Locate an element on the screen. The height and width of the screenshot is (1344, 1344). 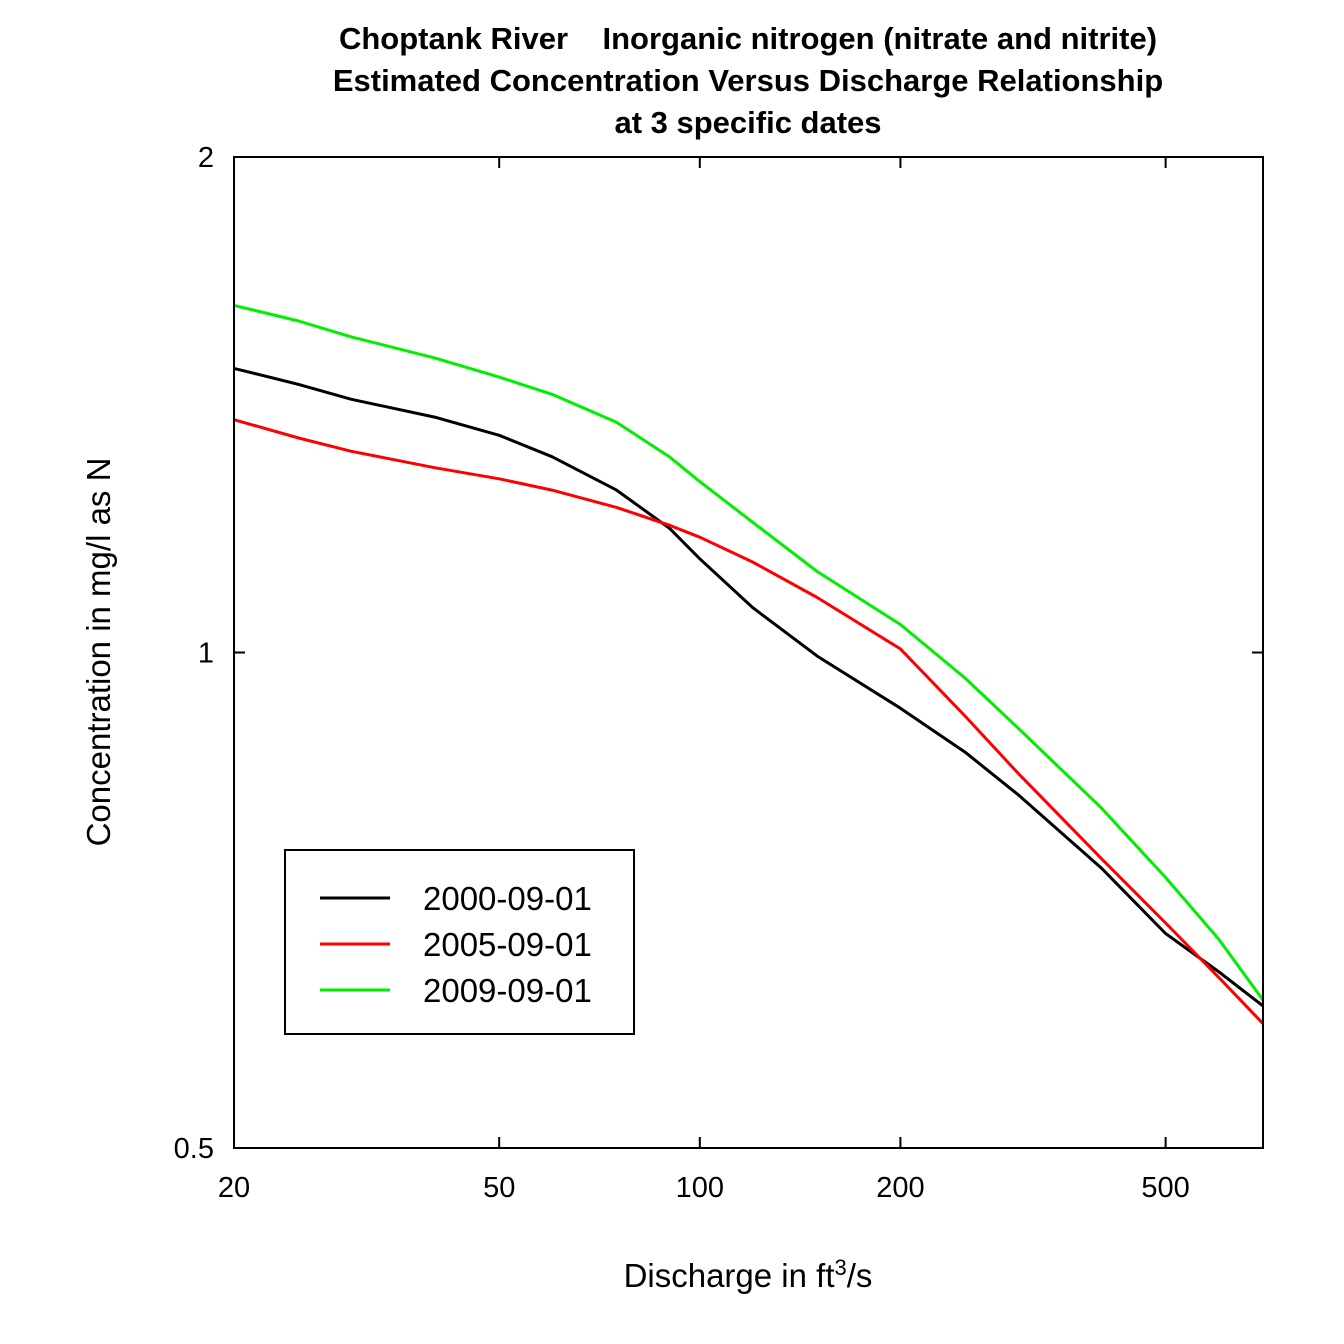
x-axis-label-sup: 3 is located at coordinates (841, 1267).